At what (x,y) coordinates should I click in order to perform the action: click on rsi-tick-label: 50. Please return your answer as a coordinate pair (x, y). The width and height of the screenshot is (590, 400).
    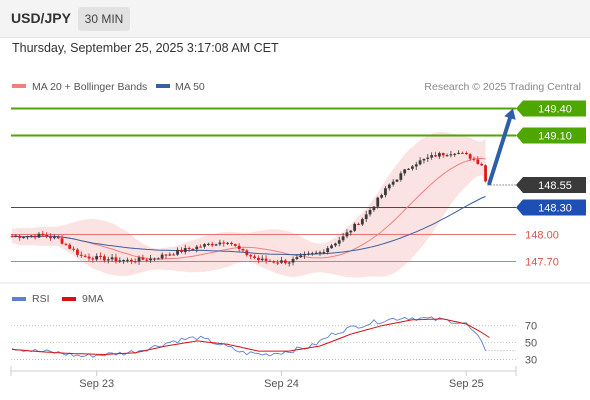
    Looking at the image, I should click on (531, 344).